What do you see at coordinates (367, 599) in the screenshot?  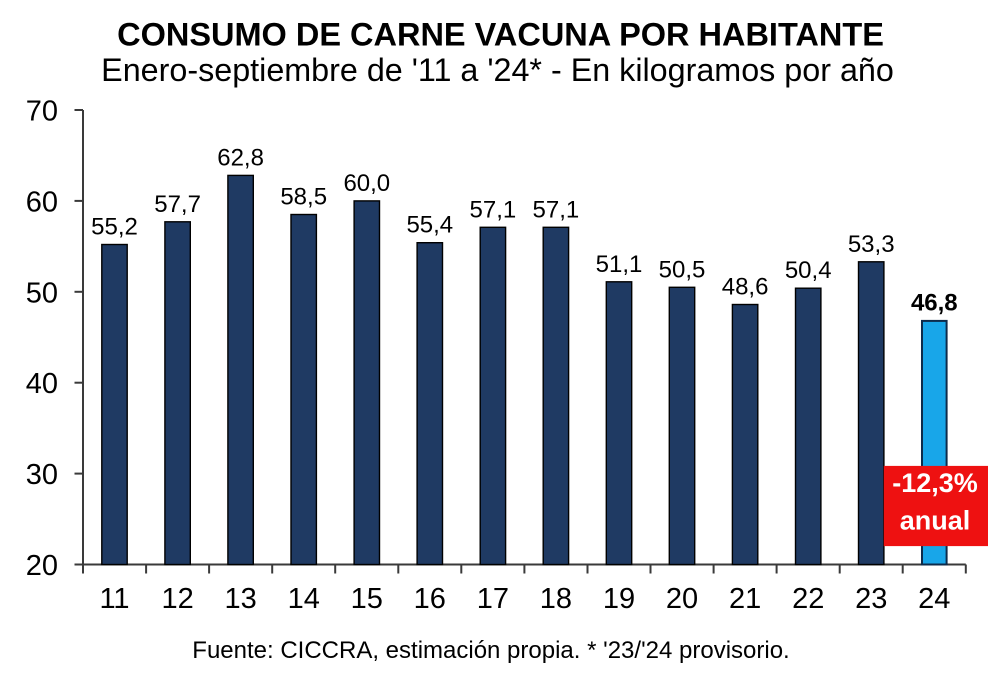 I see `svg-text: 15` at bounding box center [367, 599].